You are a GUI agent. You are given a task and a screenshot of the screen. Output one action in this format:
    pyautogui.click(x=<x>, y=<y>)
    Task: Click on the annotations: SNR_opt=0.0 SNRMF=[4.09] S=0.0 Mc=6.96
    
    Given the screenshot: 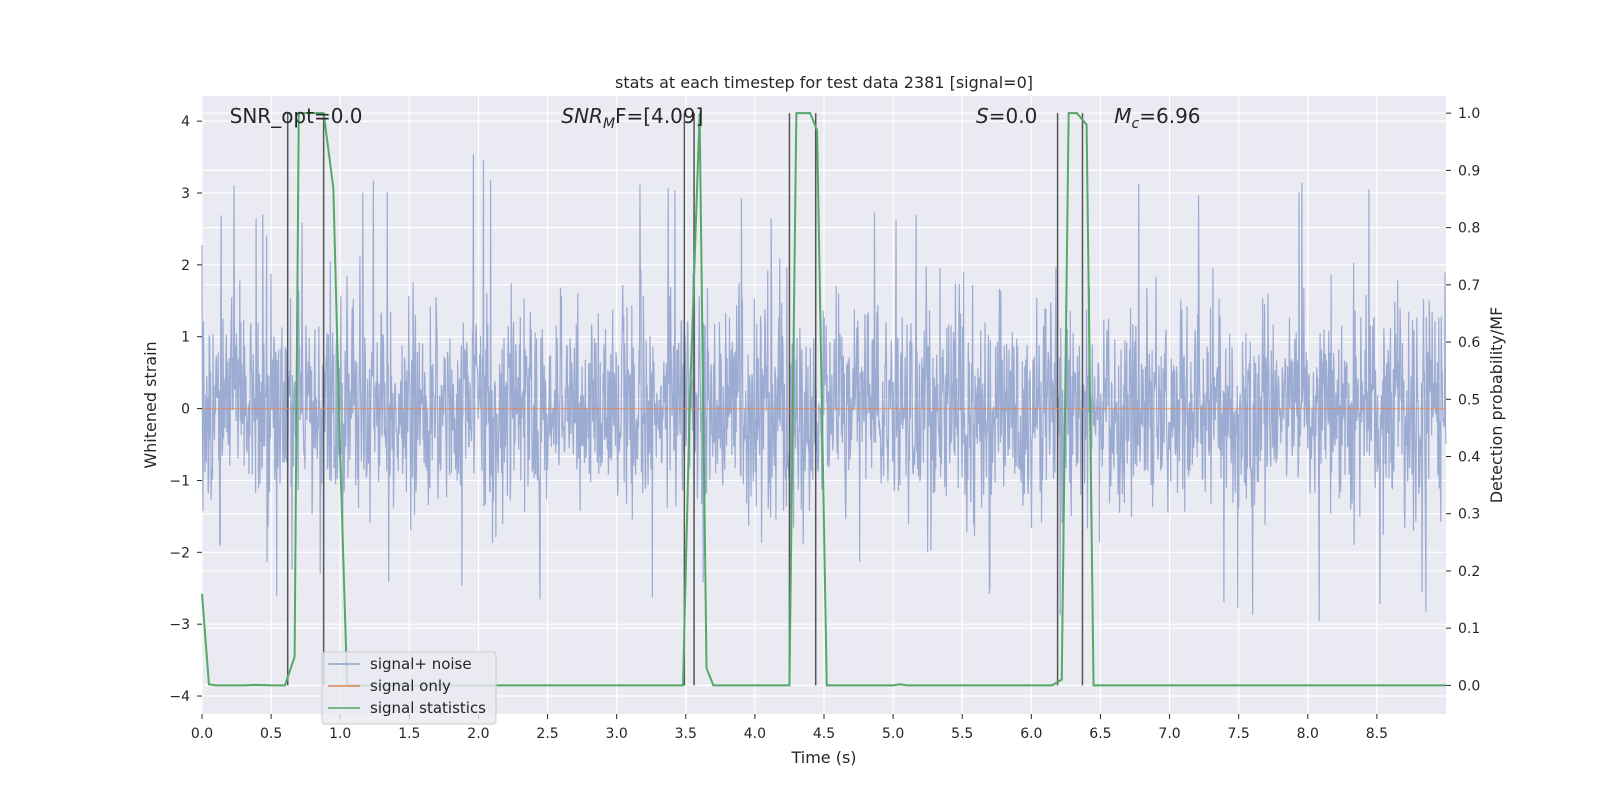 What is the action you would take?
    pyautogui.click(x=715, y=118)
    